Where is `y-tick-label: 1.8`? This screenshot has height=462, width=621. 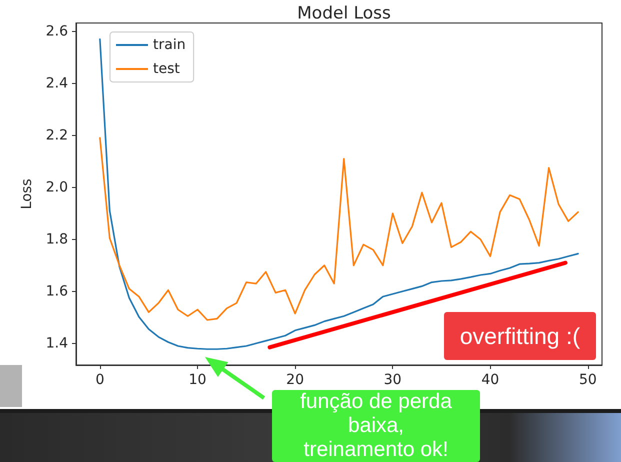
y-tick-label: 1.8 is located at coordinates (57, 239).